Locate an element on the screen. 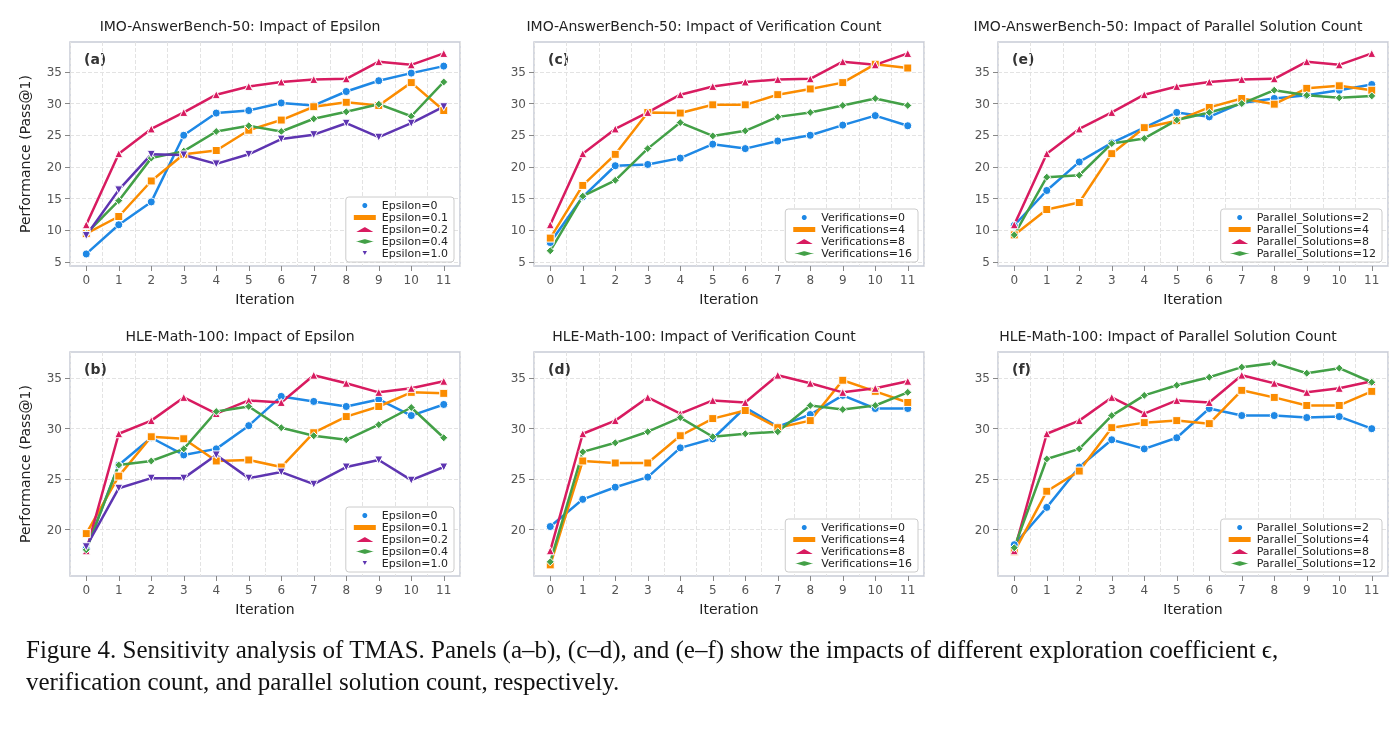 The width and height of the screenshot is (1392, 753). chart-title: HLE-Math-100: Impact of Verification Count is located at coordinates (704, 336).